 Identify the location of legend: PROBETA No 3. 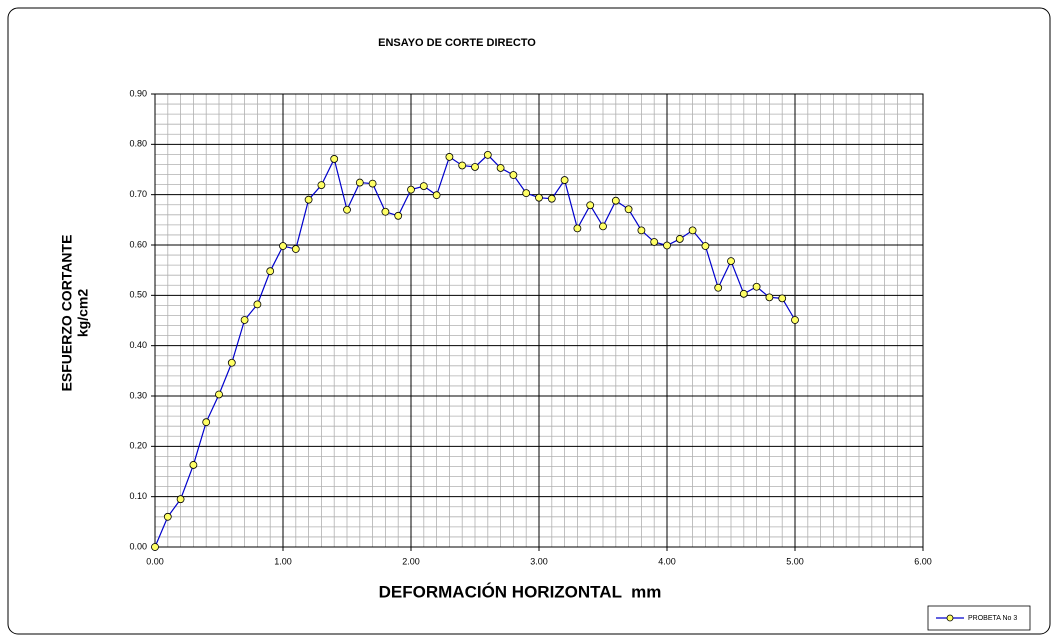
(979, 618).